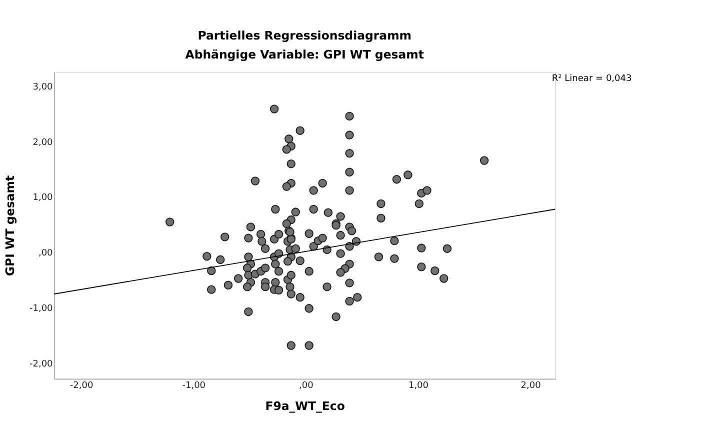 The height and width of the screenshot is (448, 713). Describe the element at coordinates (418, 386) in the screenshot. I see `x-tick-label: 1,00` at that location.